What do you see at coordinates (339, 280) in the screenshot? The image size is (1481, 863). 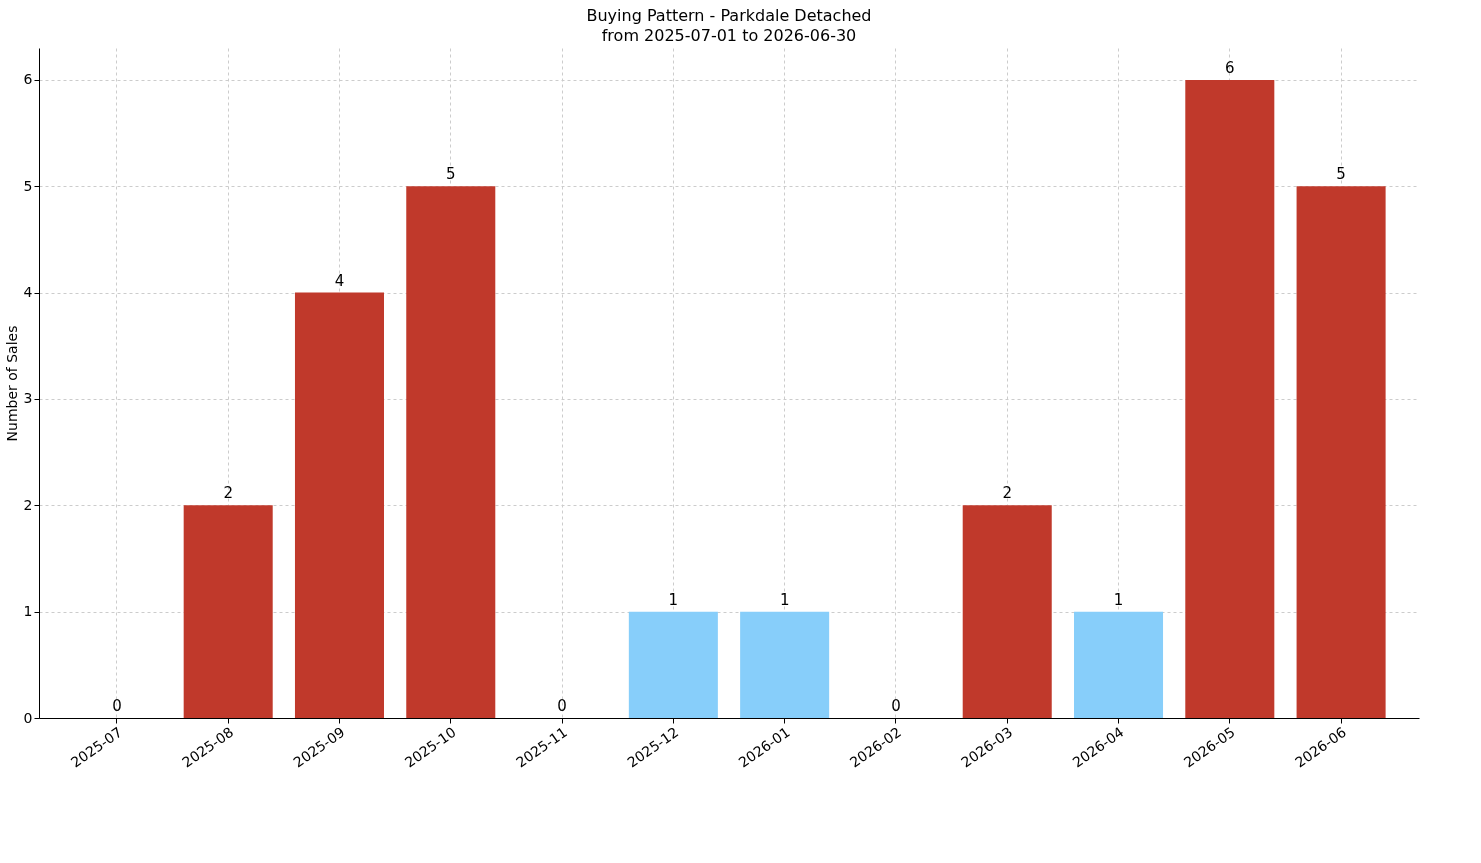 I see `data-label: 4` at bounding box center [339, 280].